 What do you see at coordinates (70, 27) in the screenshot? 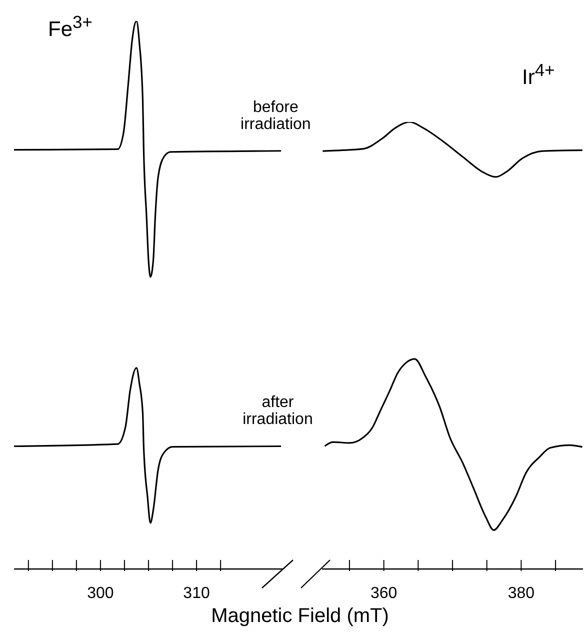
I see `annotation: Fe$^{3+}$` at bounding box center [70, 27].